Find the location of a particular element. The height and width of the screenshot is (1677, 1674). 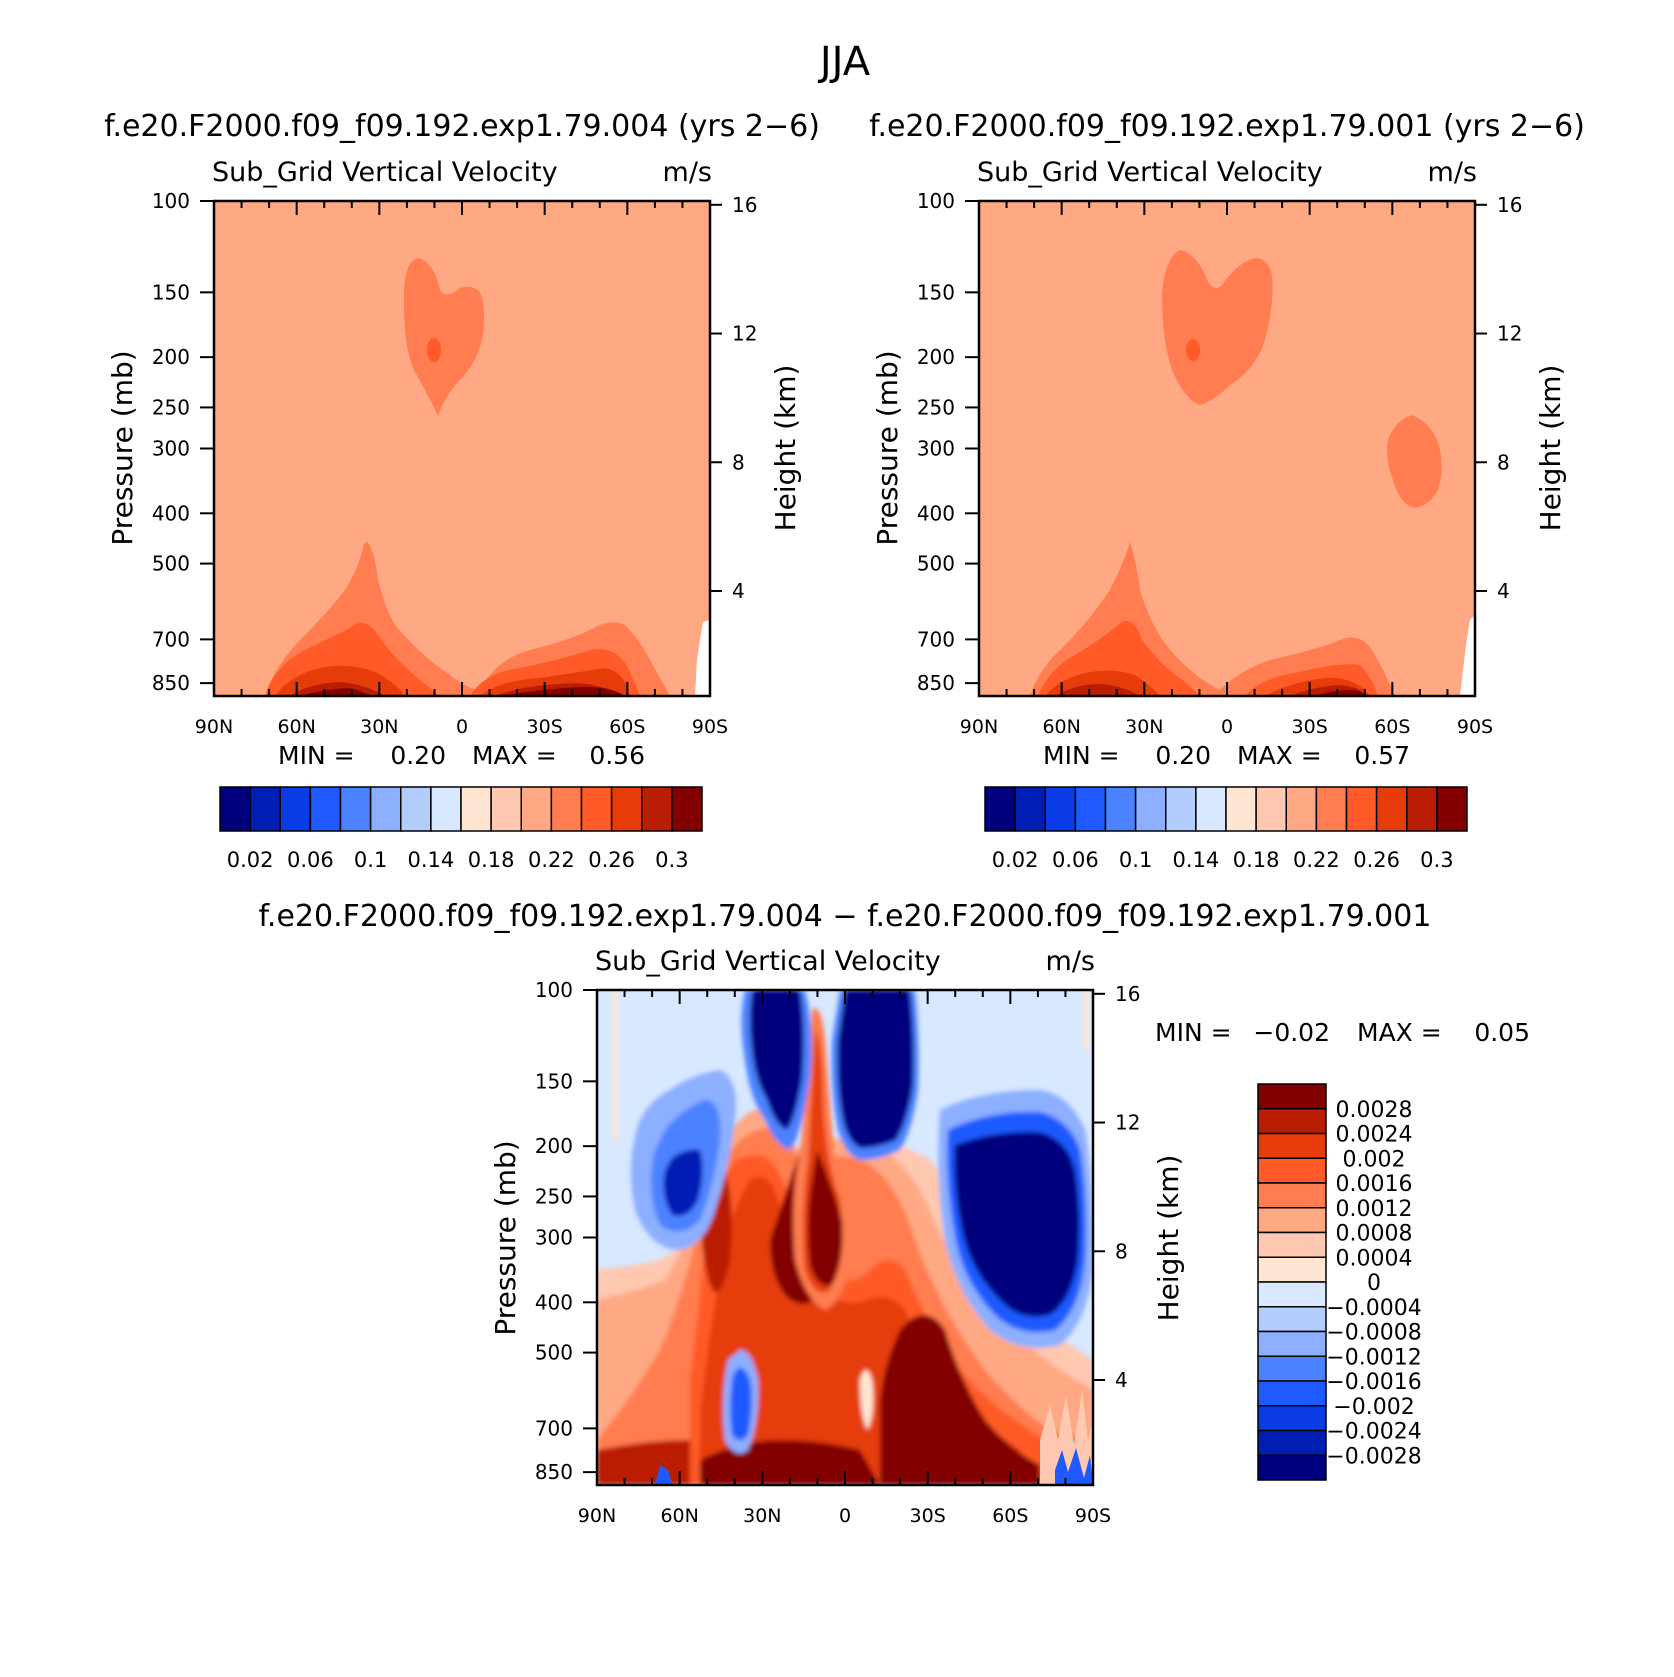

colorbar-label: −0.002 is located at coordinates (1373, 1407).